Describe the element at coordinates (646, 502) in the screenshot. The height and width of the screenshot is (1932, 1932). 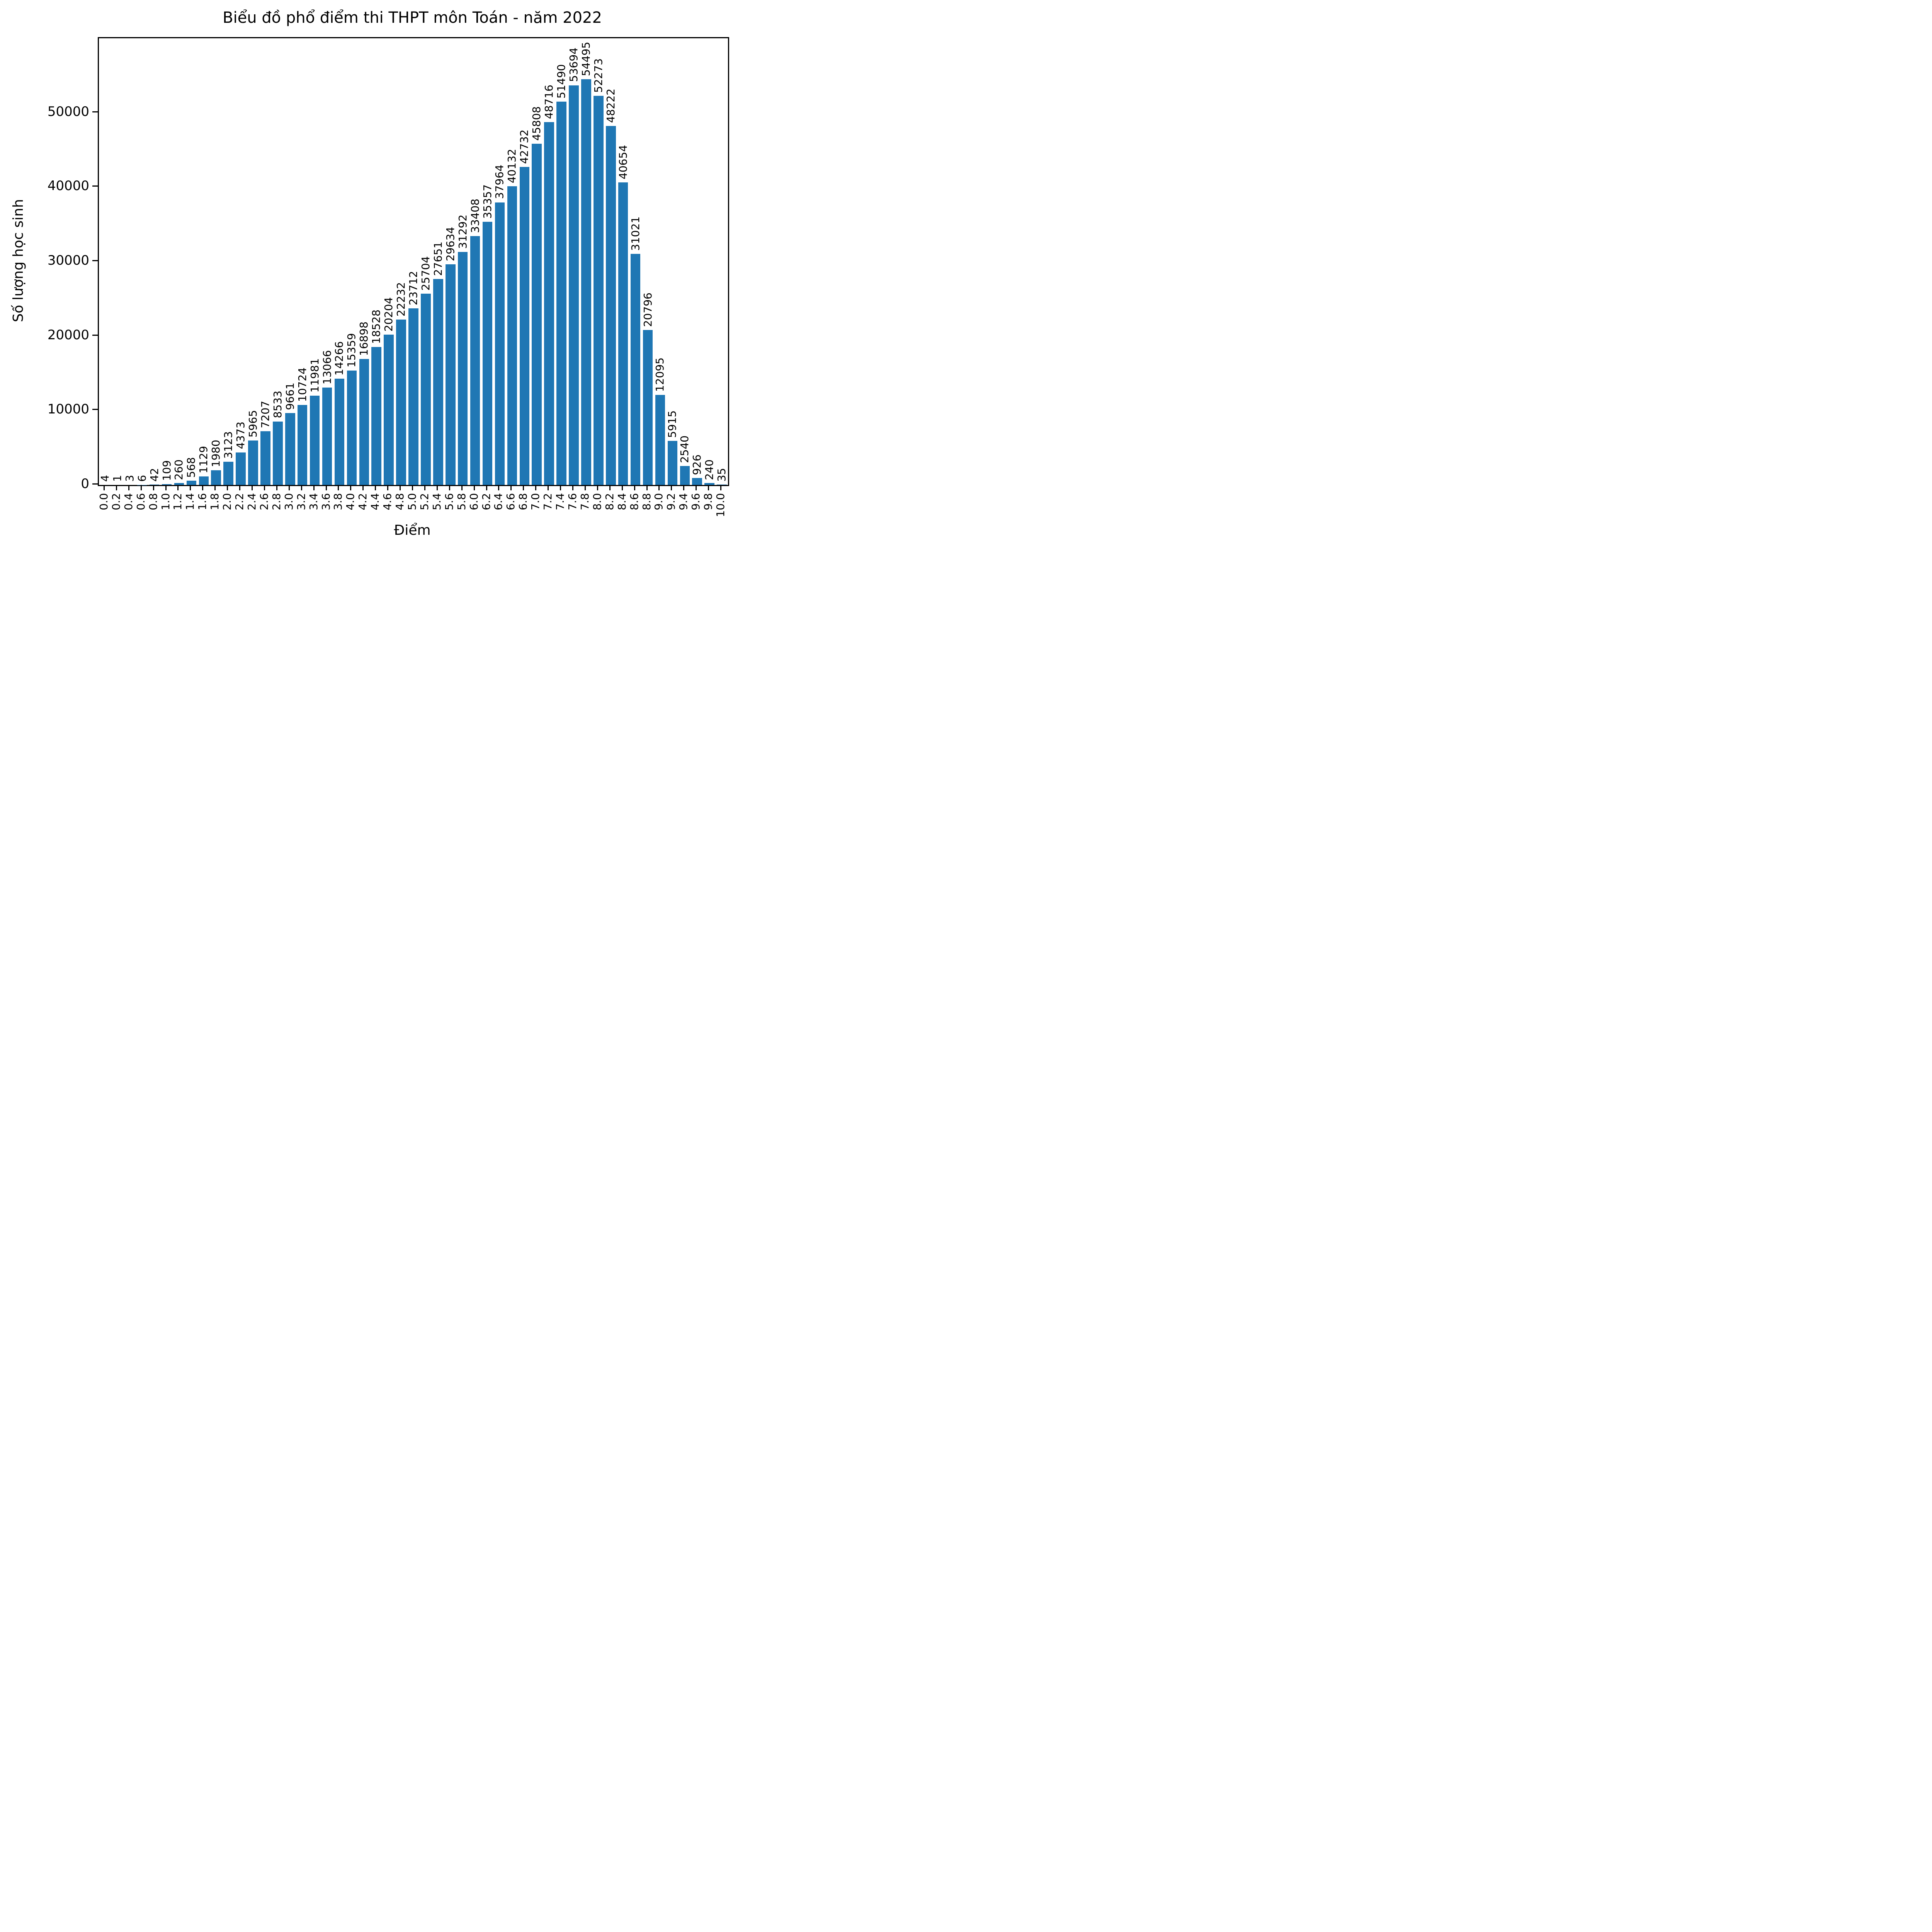
I see `x-tick-label: 8.8` at that location.